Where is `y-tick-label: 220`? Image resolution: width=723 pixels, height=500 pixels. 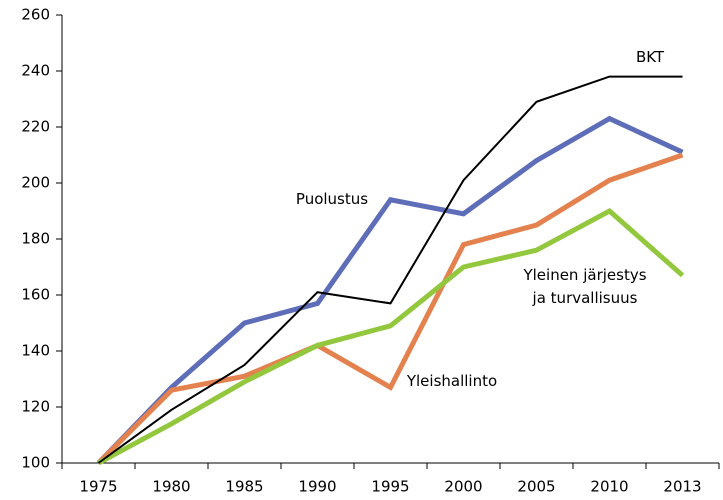
y-tick-label: 220 is located at coordinates (35, 127).